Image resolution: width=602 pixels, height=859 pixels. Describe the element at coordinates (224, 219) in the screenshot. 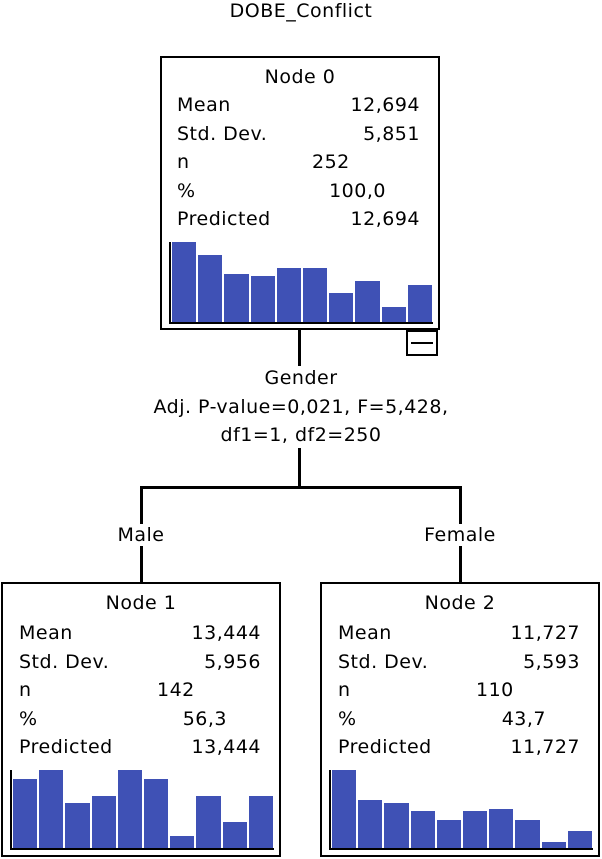

I see `node-0-predicted-label: Predicted` at that location.